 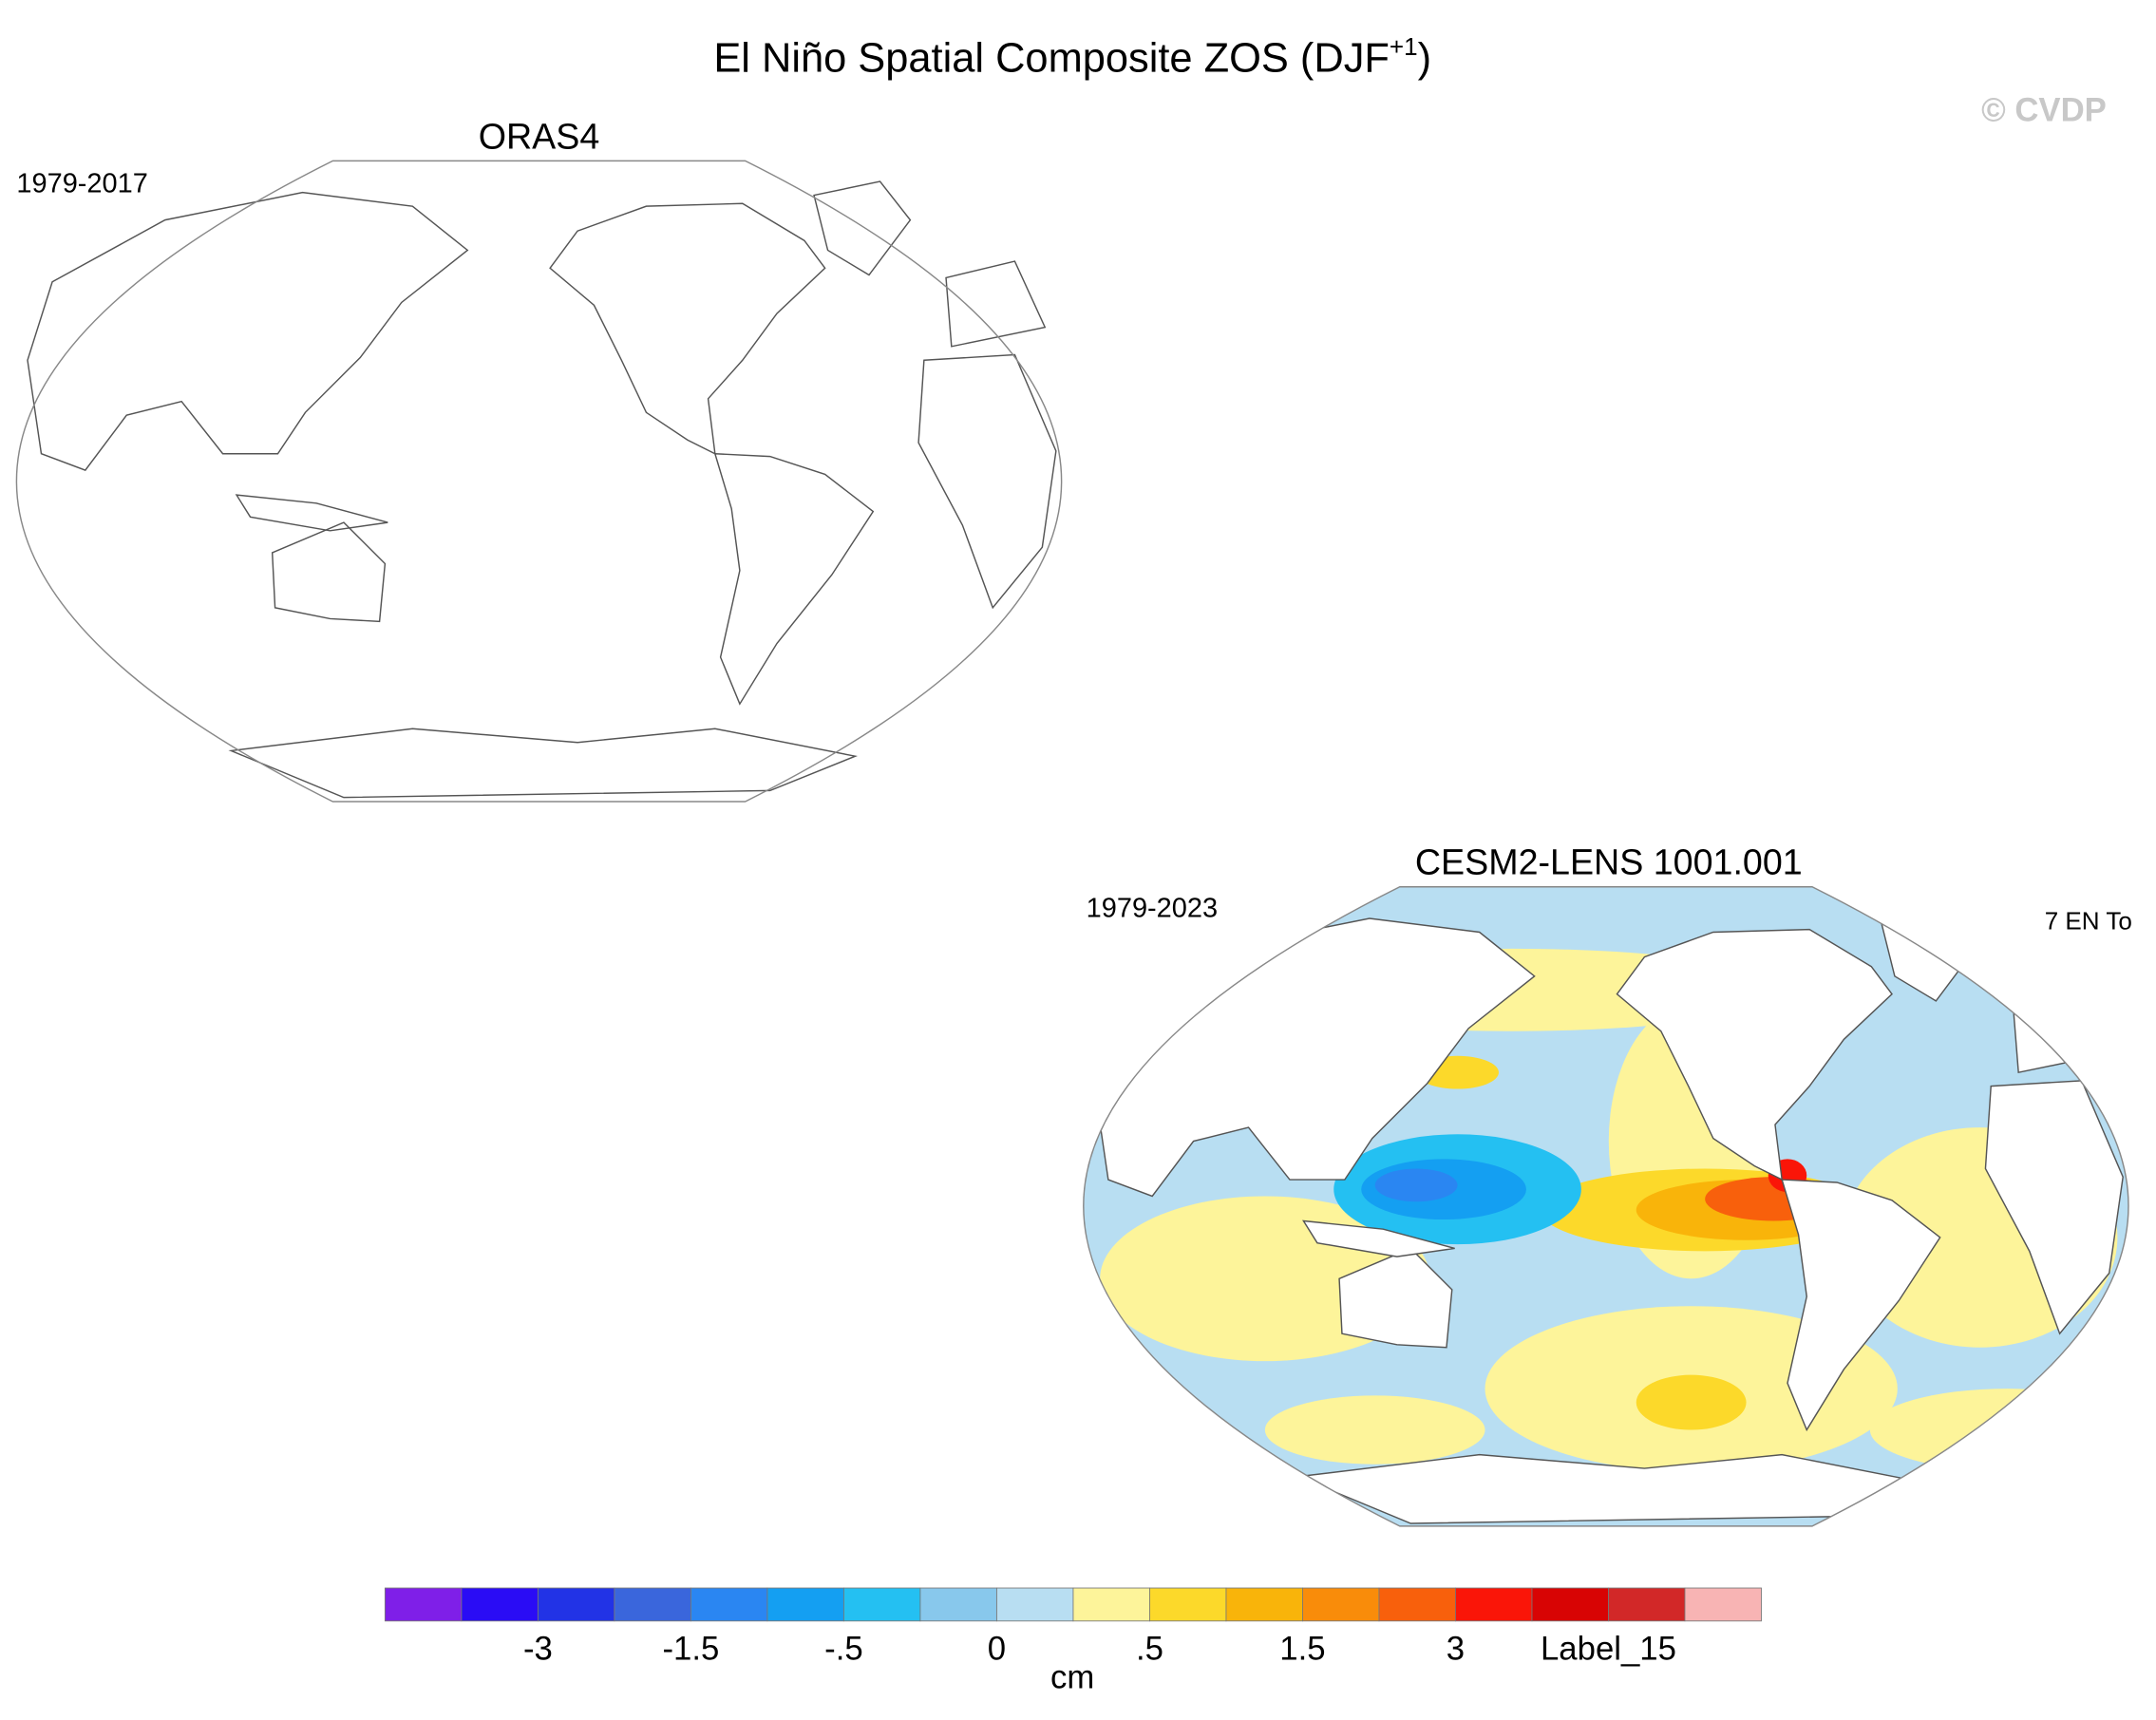 What do you see at coordinates (2088, 921) in the screenshot?
I see `panel-note: 7 EN To` at bounding box center [2088, 921].